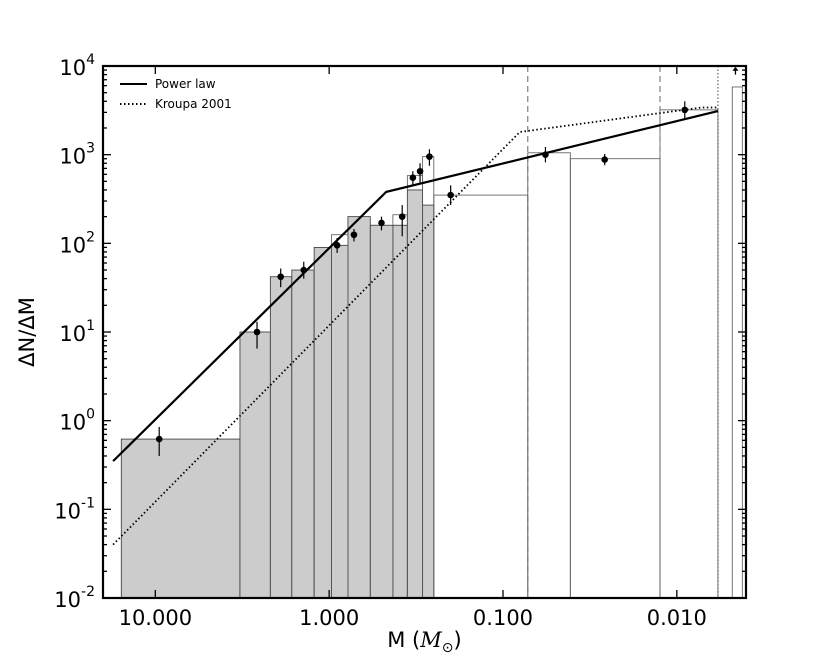 This screenshot has width=830, height=664. What do you see at coordinates (77, 66) in the screenshot?
I see `y-tick-label: 10⁴` at bounding box center [77, 66].